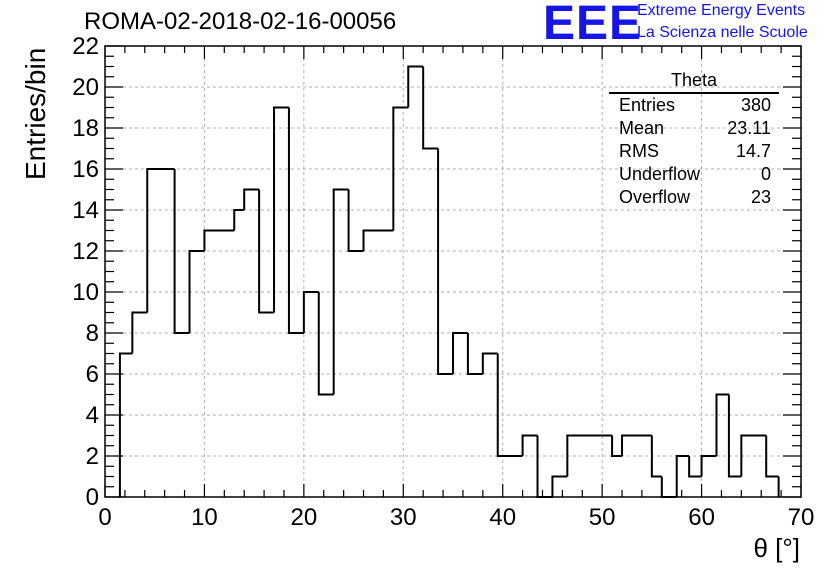 The height and width of the screenshot is (572, 836). Describe the element at coordinates (104, 517) in the screenshot. I see `x-tick-label: 0` at that location.